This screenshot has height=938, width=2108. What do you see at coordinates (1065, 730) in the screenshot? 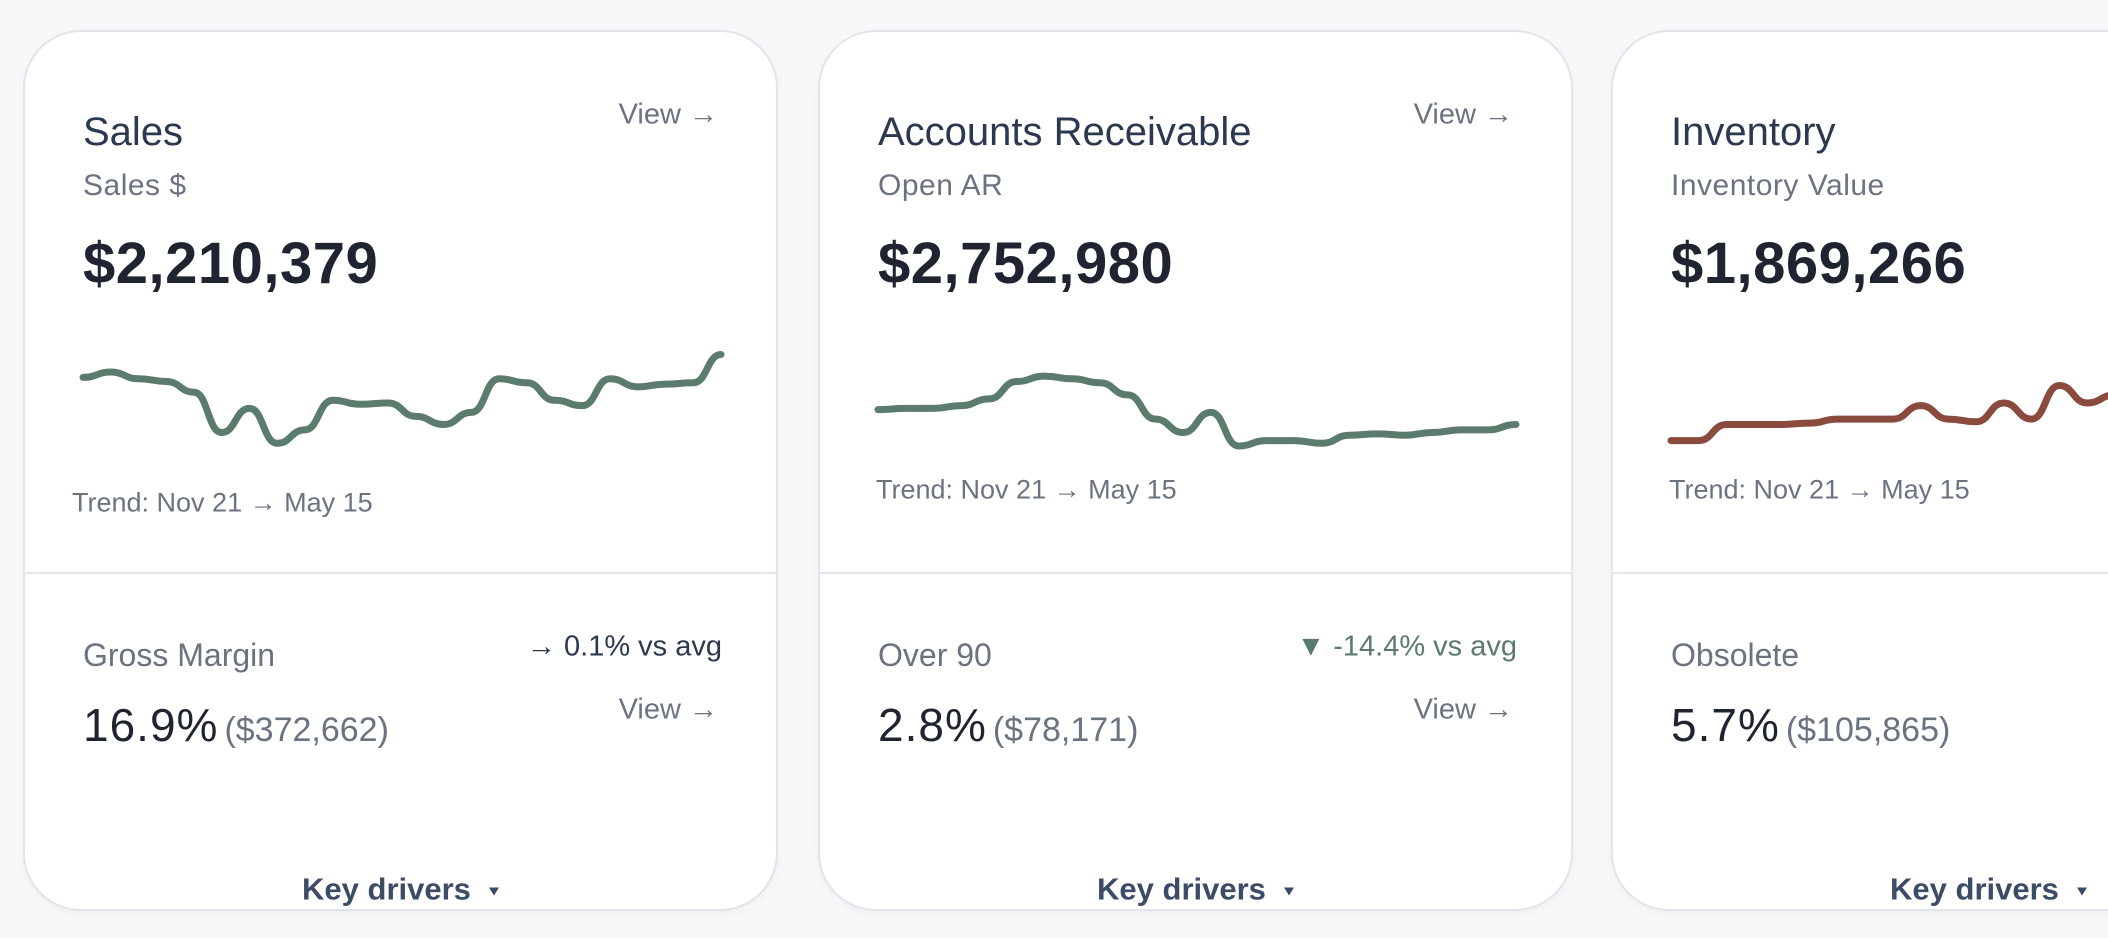
I see `amount: ($78,171)` at bounding box center [1065, 730].